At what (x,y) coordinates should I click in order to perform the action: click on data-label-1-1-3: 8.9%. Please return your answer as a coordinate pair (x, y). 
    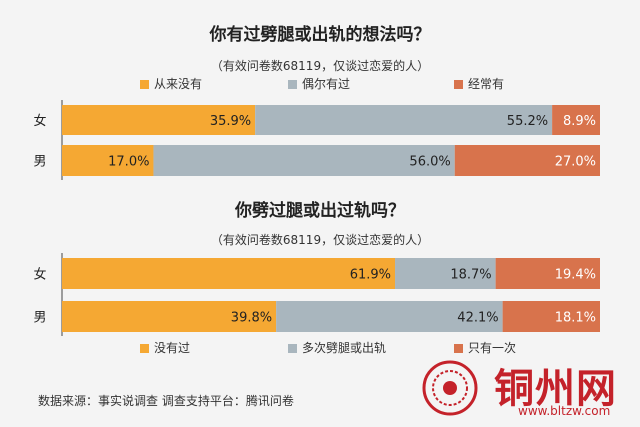
    Looking at the image, I should click on (579, 121).